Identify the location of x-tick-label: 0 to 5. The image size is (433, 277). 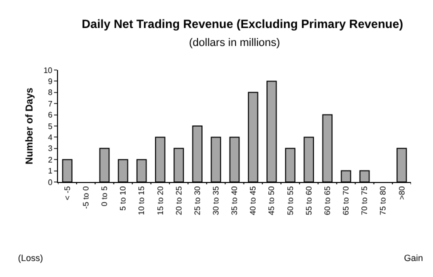
(105, 196).